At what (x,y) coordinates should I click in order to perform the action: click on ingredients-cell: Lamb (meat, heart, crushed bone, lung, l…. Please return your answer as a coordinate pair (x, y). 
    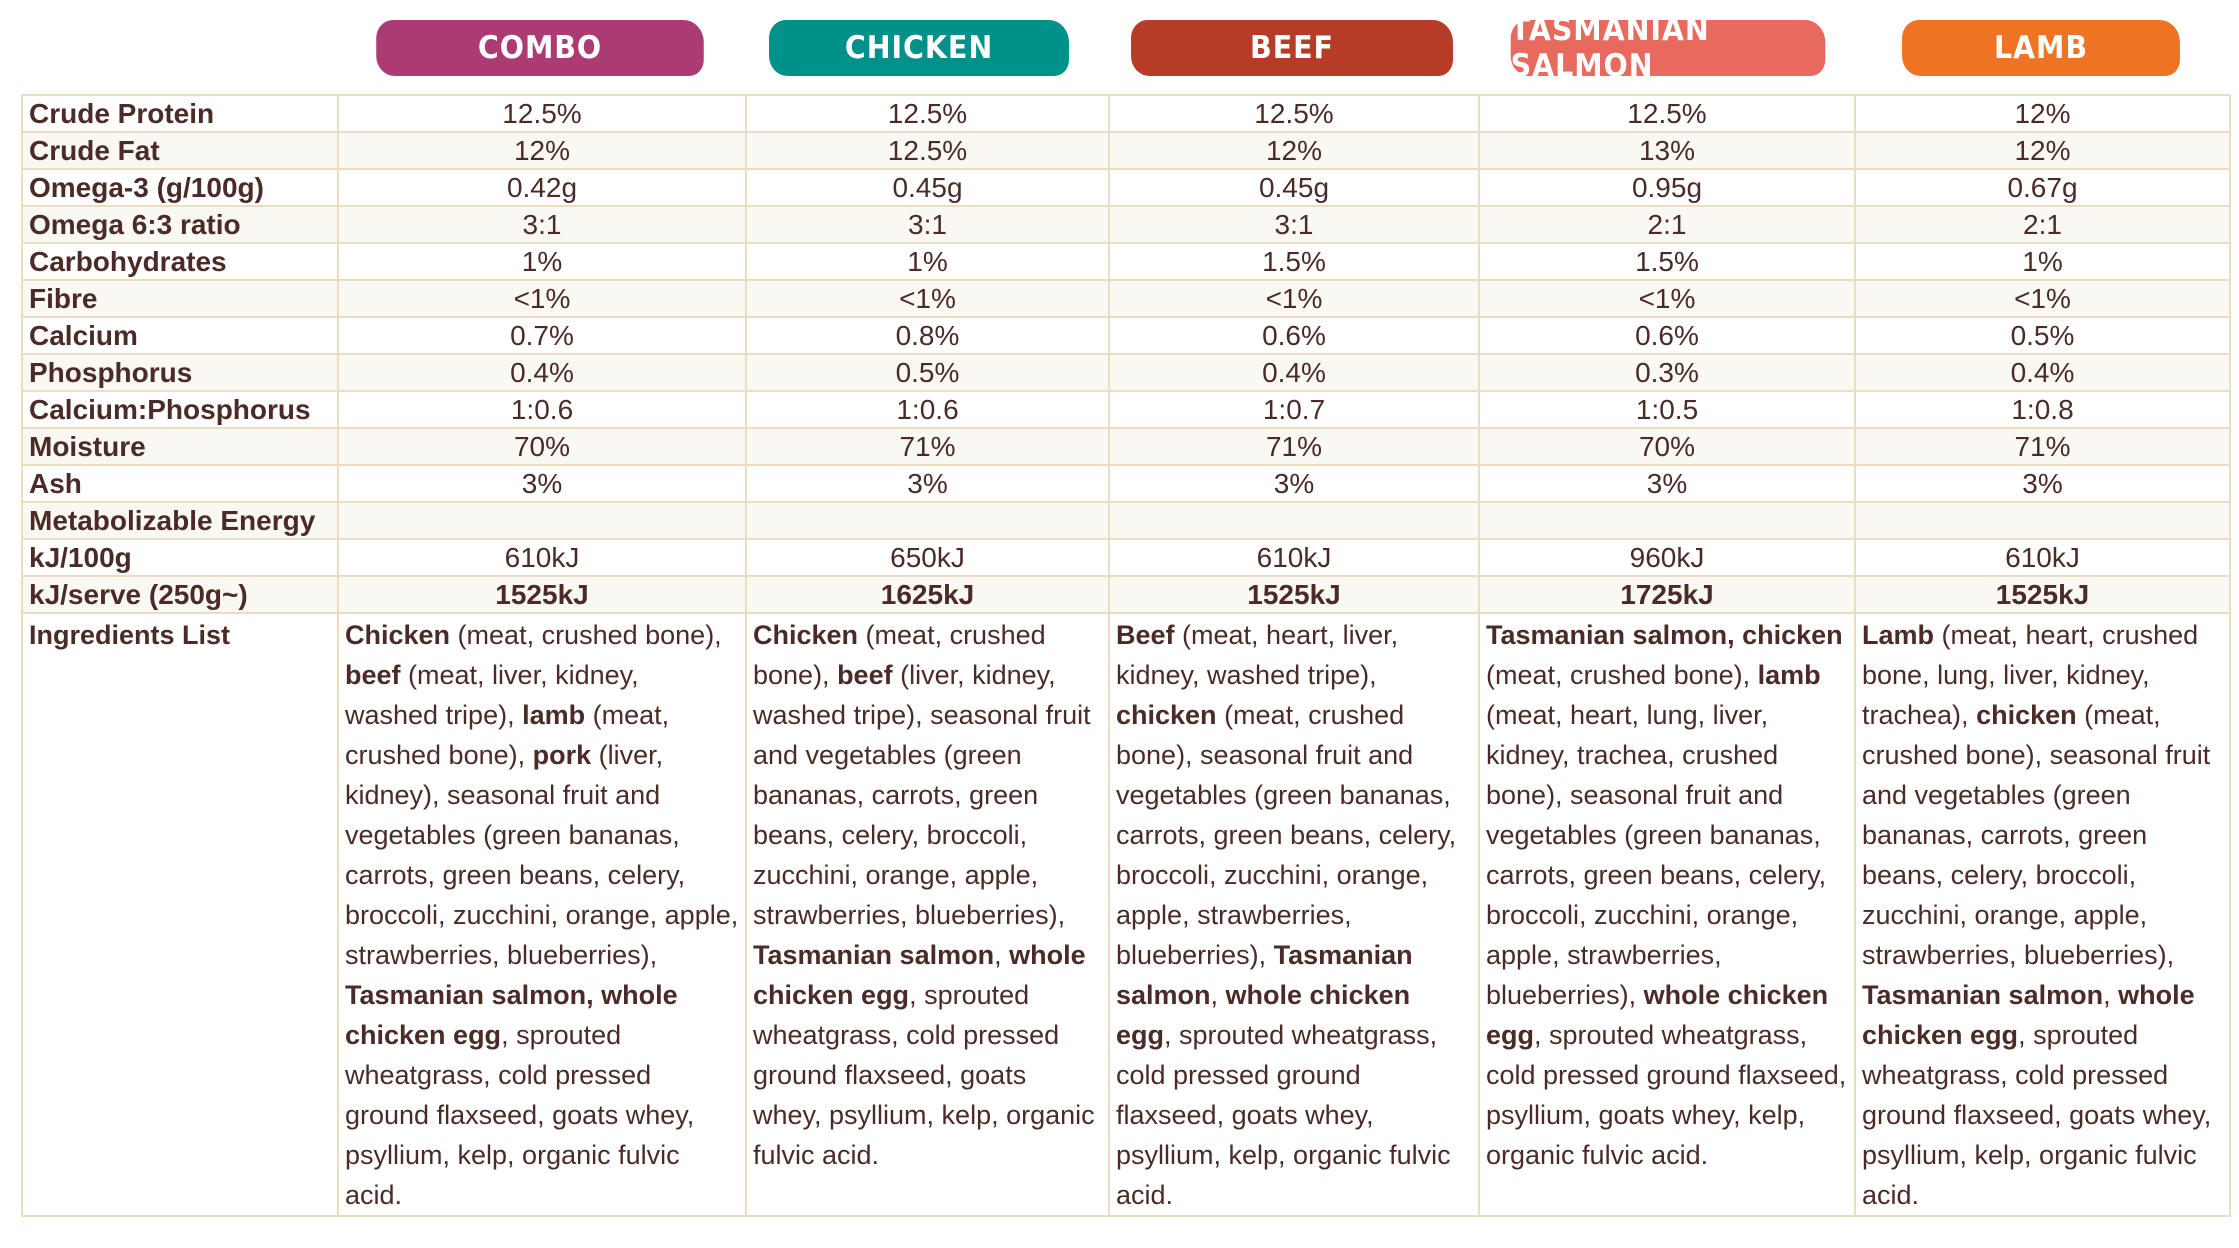
    Looking at the image, I should click on (2042, 914).